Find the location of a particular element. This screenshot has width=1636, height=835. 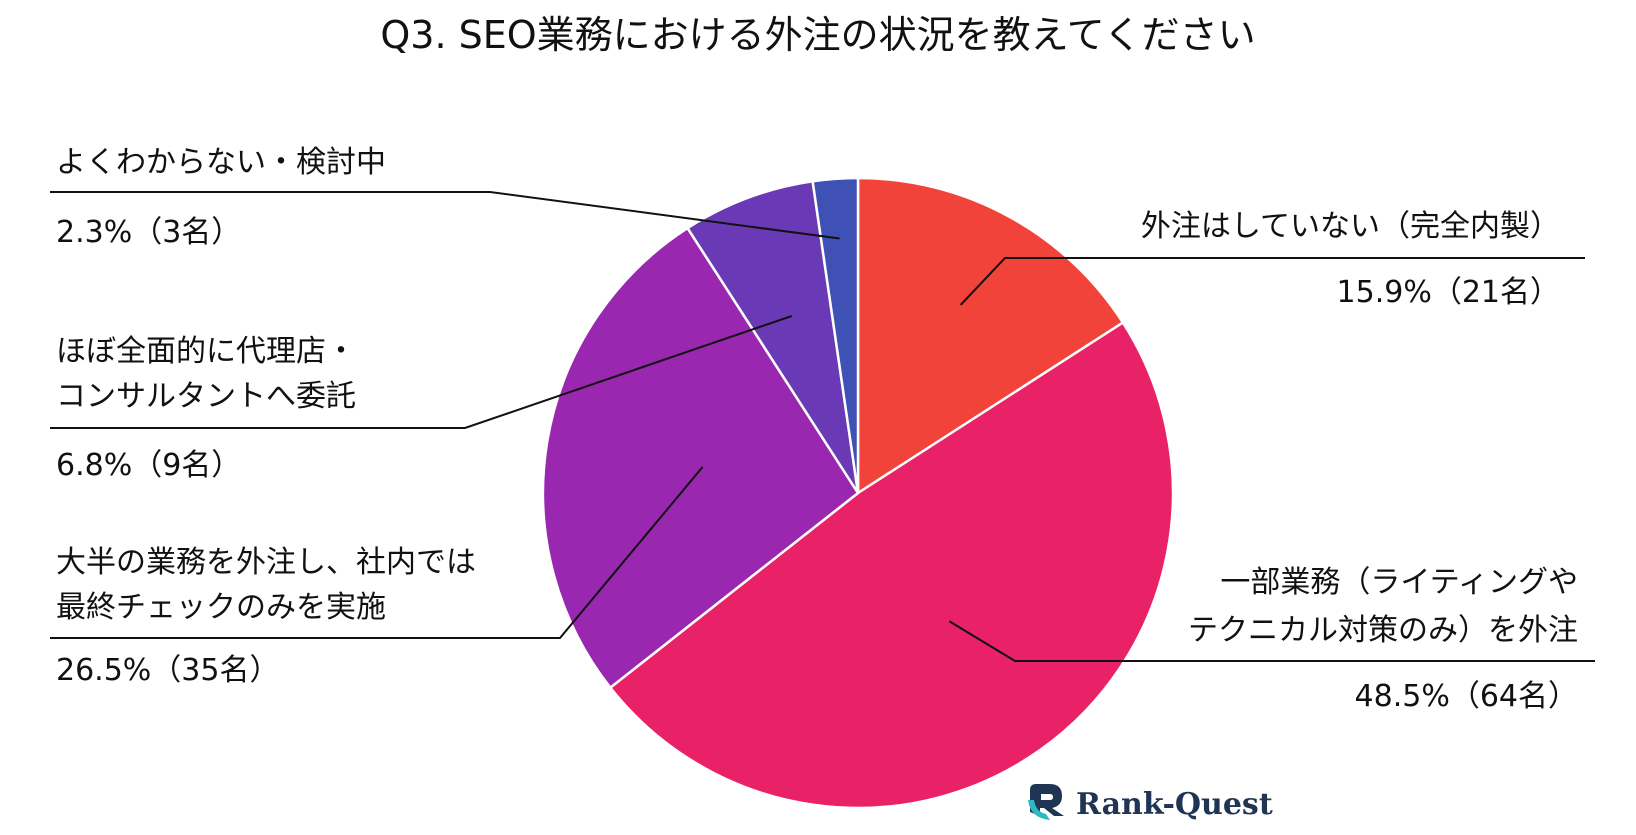

slice-label-2: テクニカル対策のみ）を外注 is located at coordinates (1383, 630).